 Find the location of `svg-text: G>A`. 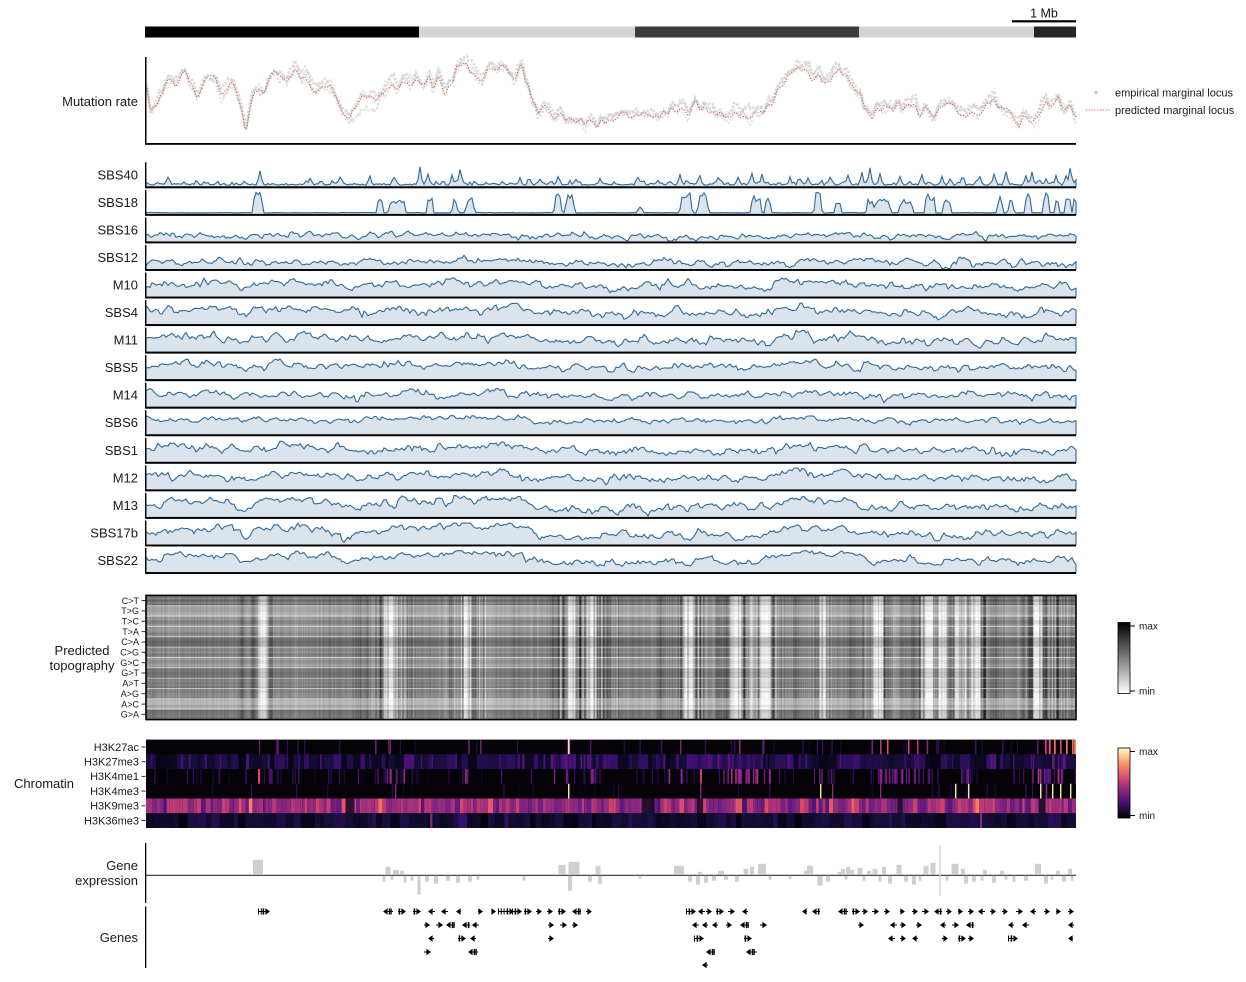

svg-text: G>A is located at coordinates (130, 715).